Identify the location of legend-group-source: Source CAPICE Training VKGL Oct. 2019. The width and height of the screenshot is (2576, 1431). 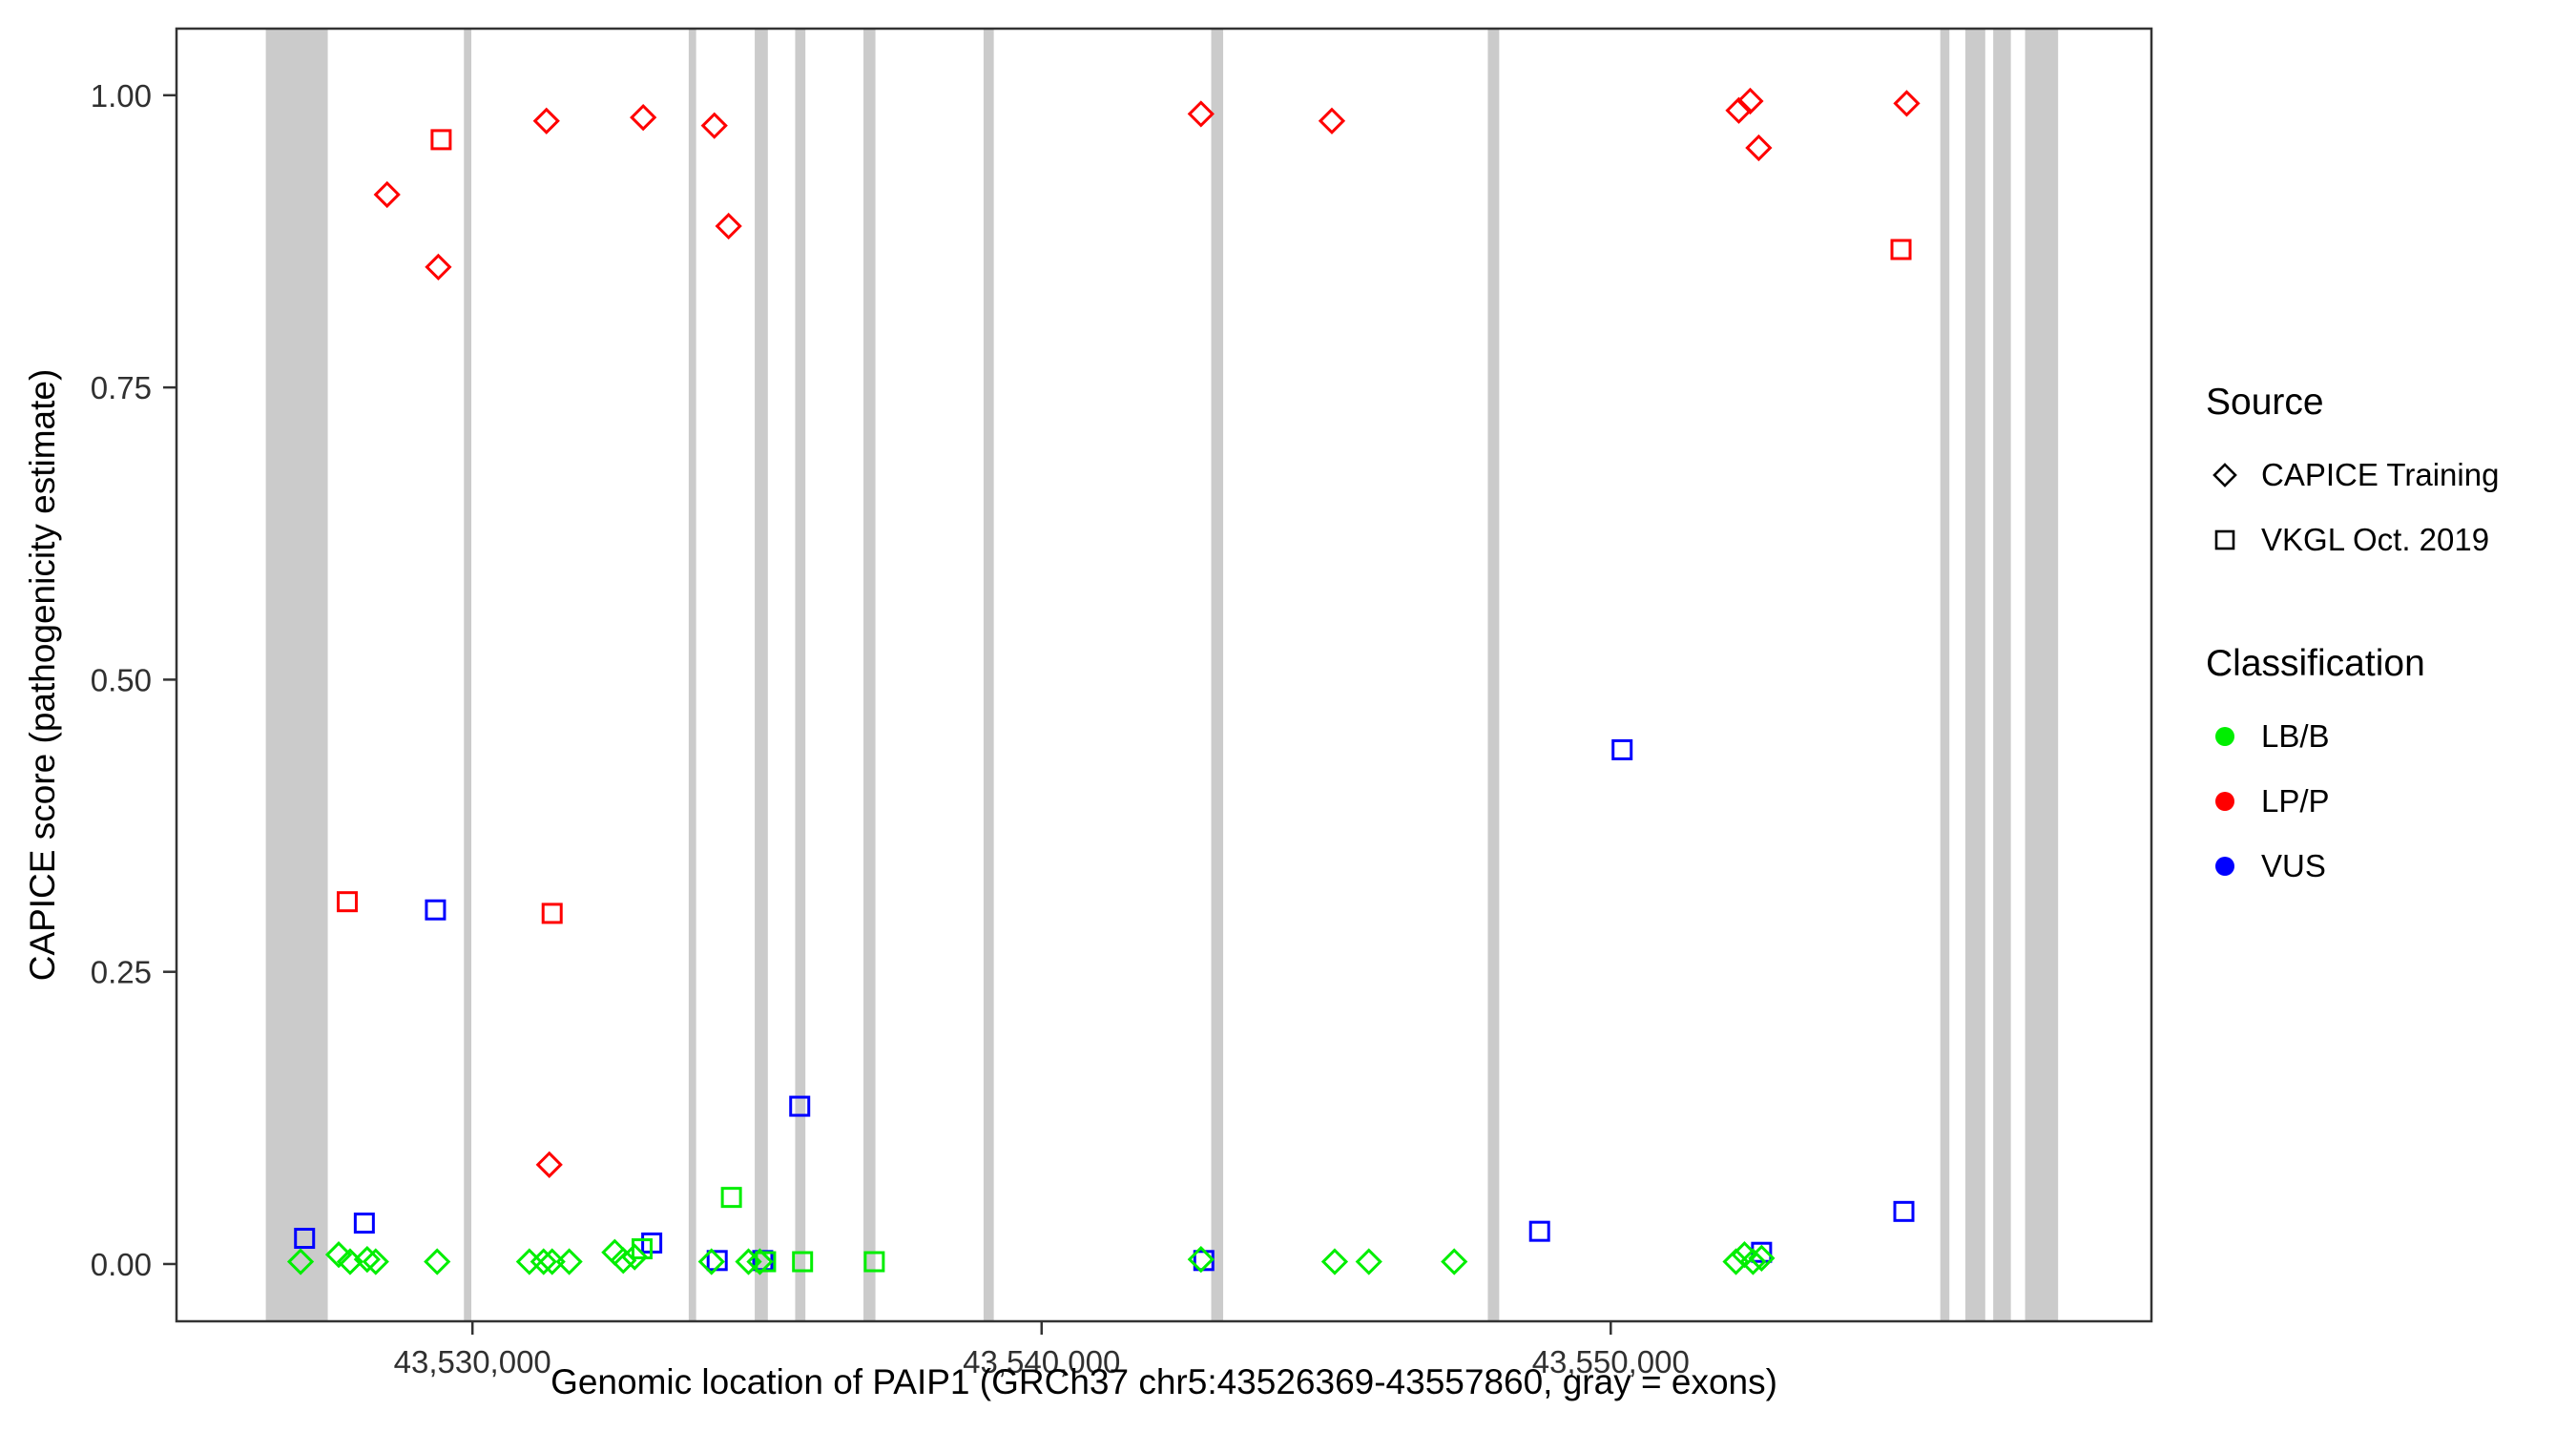
(2352, 477).